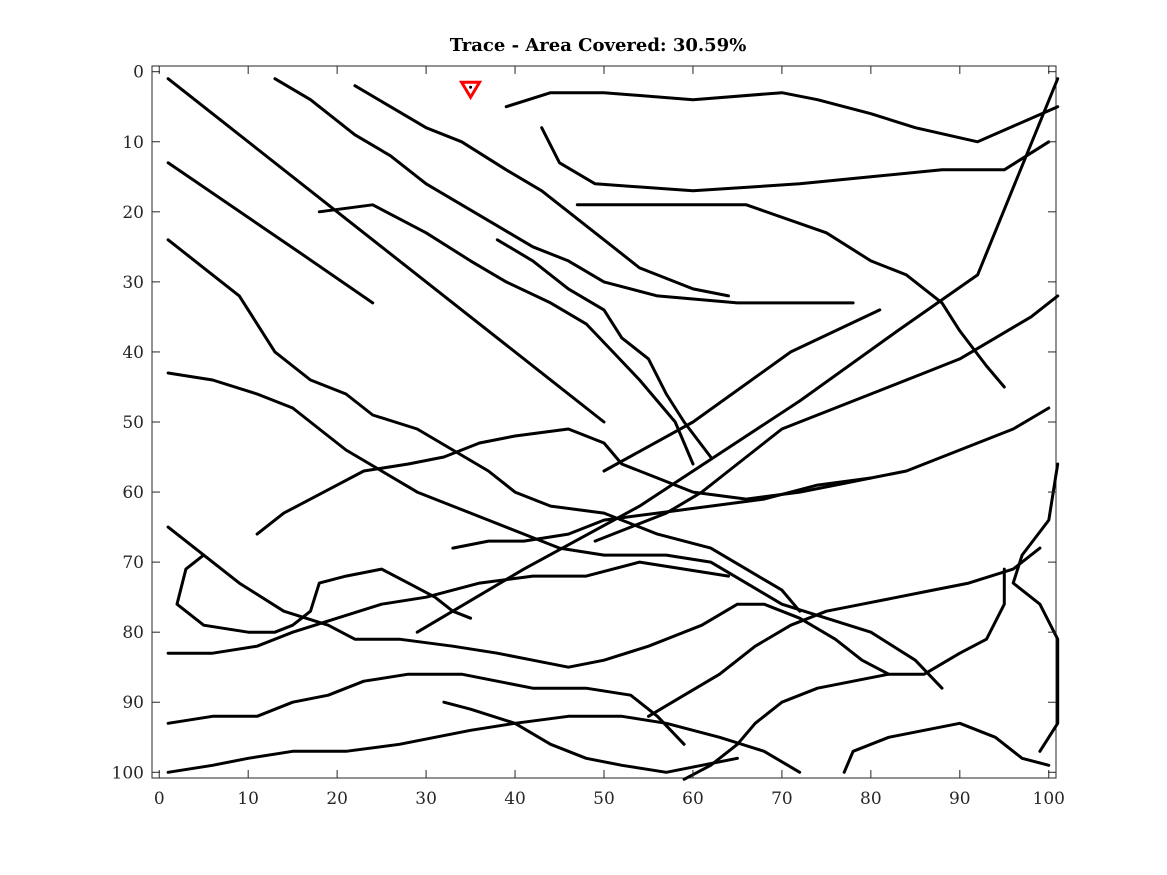  What do you see at coordinates (598, 45) in the screenshot?
I see `chart-title: Trace - Area Covered: 30.59%` at bounding box center [598, 45].